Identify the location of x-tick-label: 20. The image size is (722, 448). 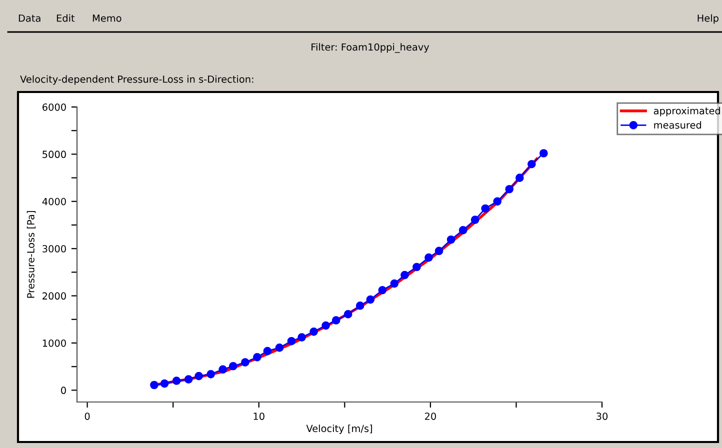
(430, 416).